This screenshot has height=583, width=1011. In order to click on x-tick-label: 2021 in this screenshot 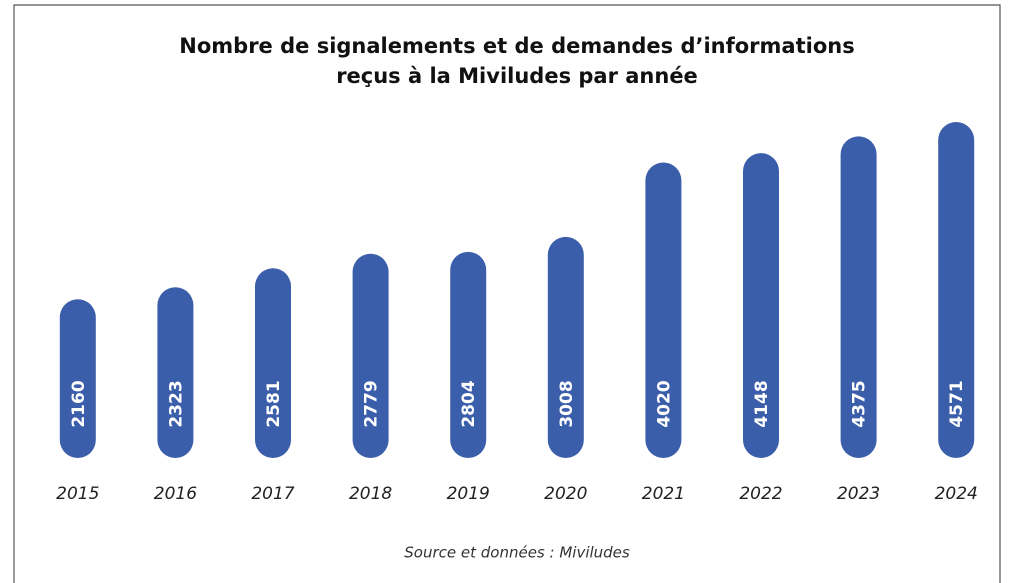, I will do `click(663, 494)`.